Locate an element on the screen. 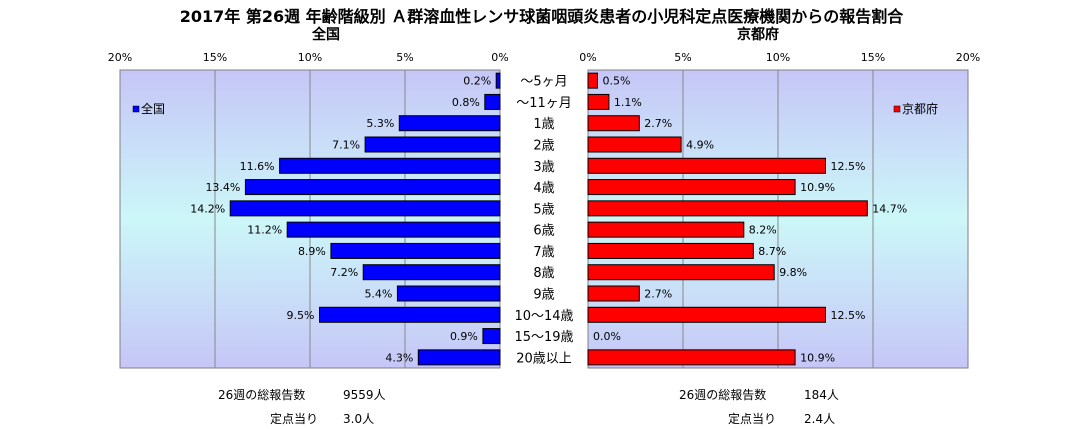 This screenshot has height=429, width=1083. category-label: 6歳 is located at coordinates (543, 231).